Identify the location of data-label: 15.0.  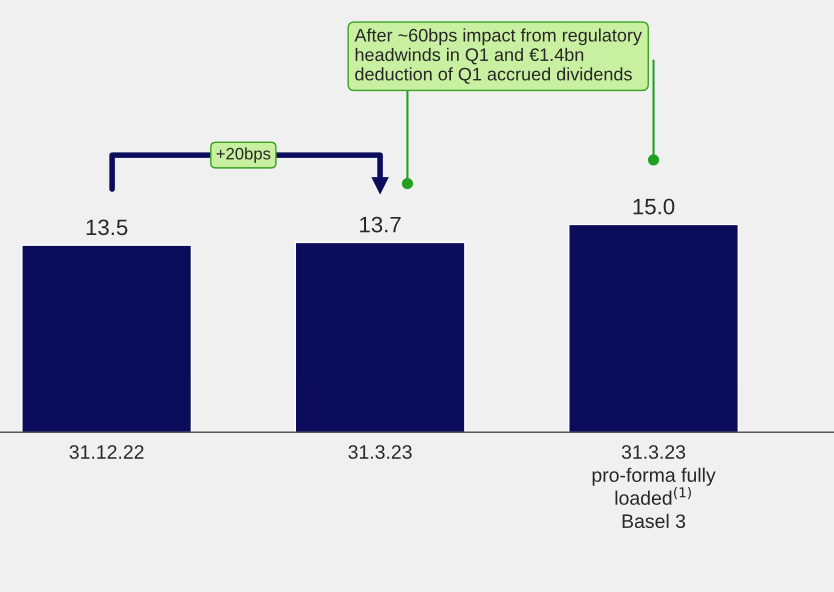
(654, 206).